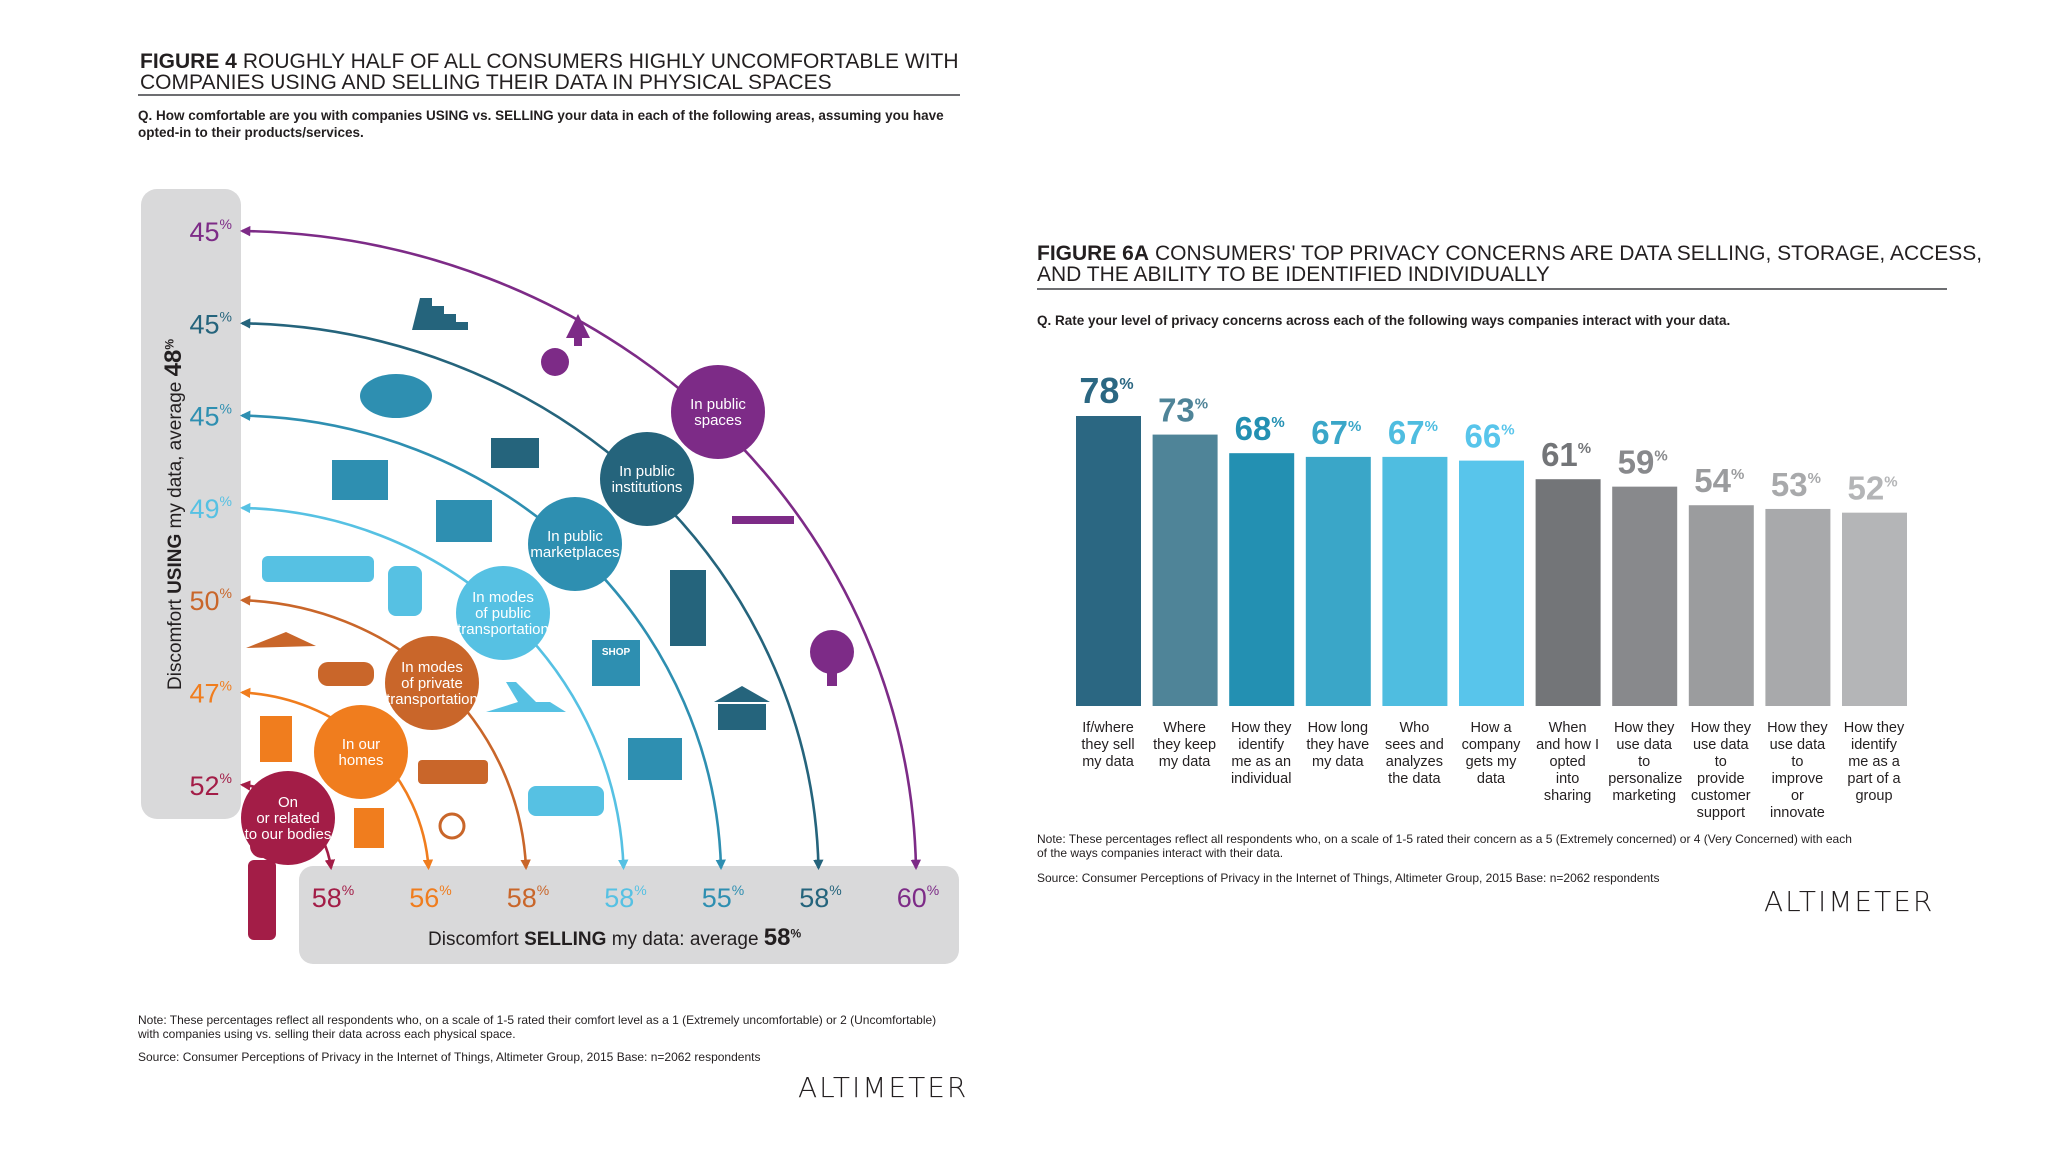 This screenshot has width=2048, height=1152. What do you see at coordinates (1413, 432) in the screenshot?
I see `bar-value-4: 67%` at bounding box center [1413, 432].